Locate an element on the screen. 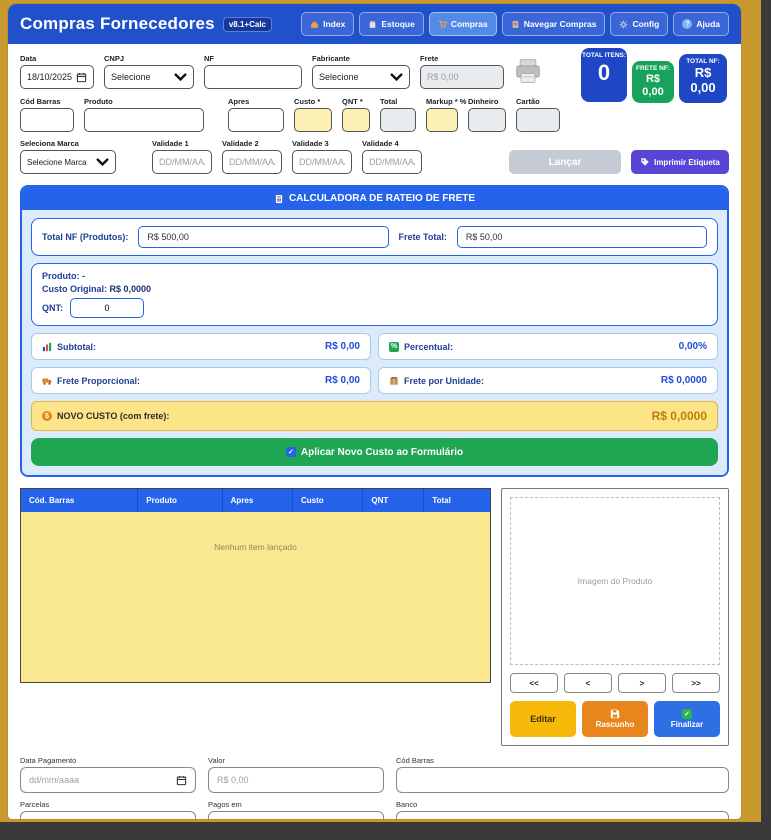 This screenshot has height=840, width=771. banco-select: Selecione is located at coordinates (562, 815).